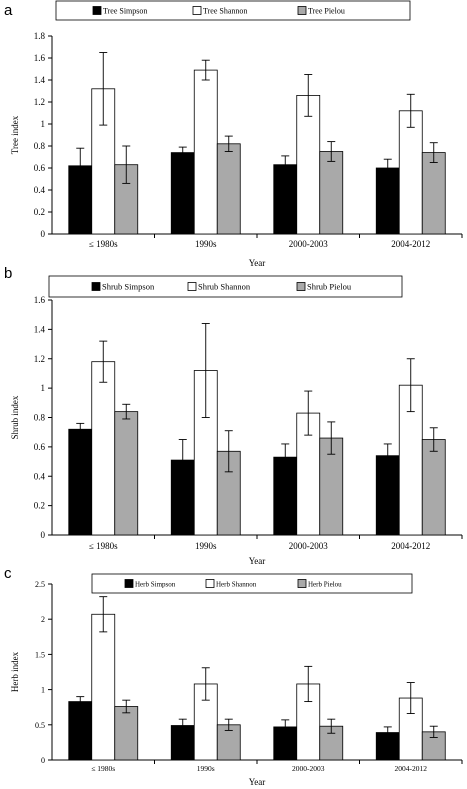 This screenshot has height=789, width=467. I want to click on panel-label: b, so click(8, 273).